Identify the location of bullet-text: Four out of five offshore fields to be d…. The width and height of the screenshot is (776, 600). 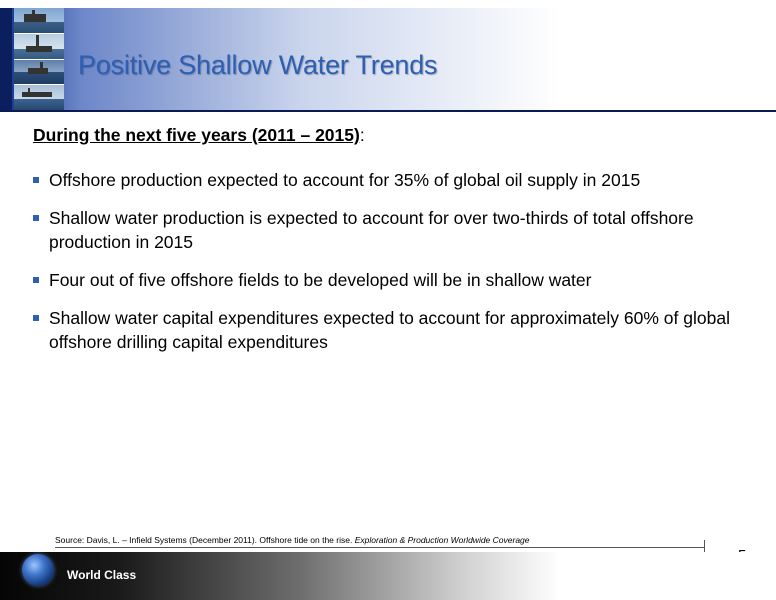
(320, 280).